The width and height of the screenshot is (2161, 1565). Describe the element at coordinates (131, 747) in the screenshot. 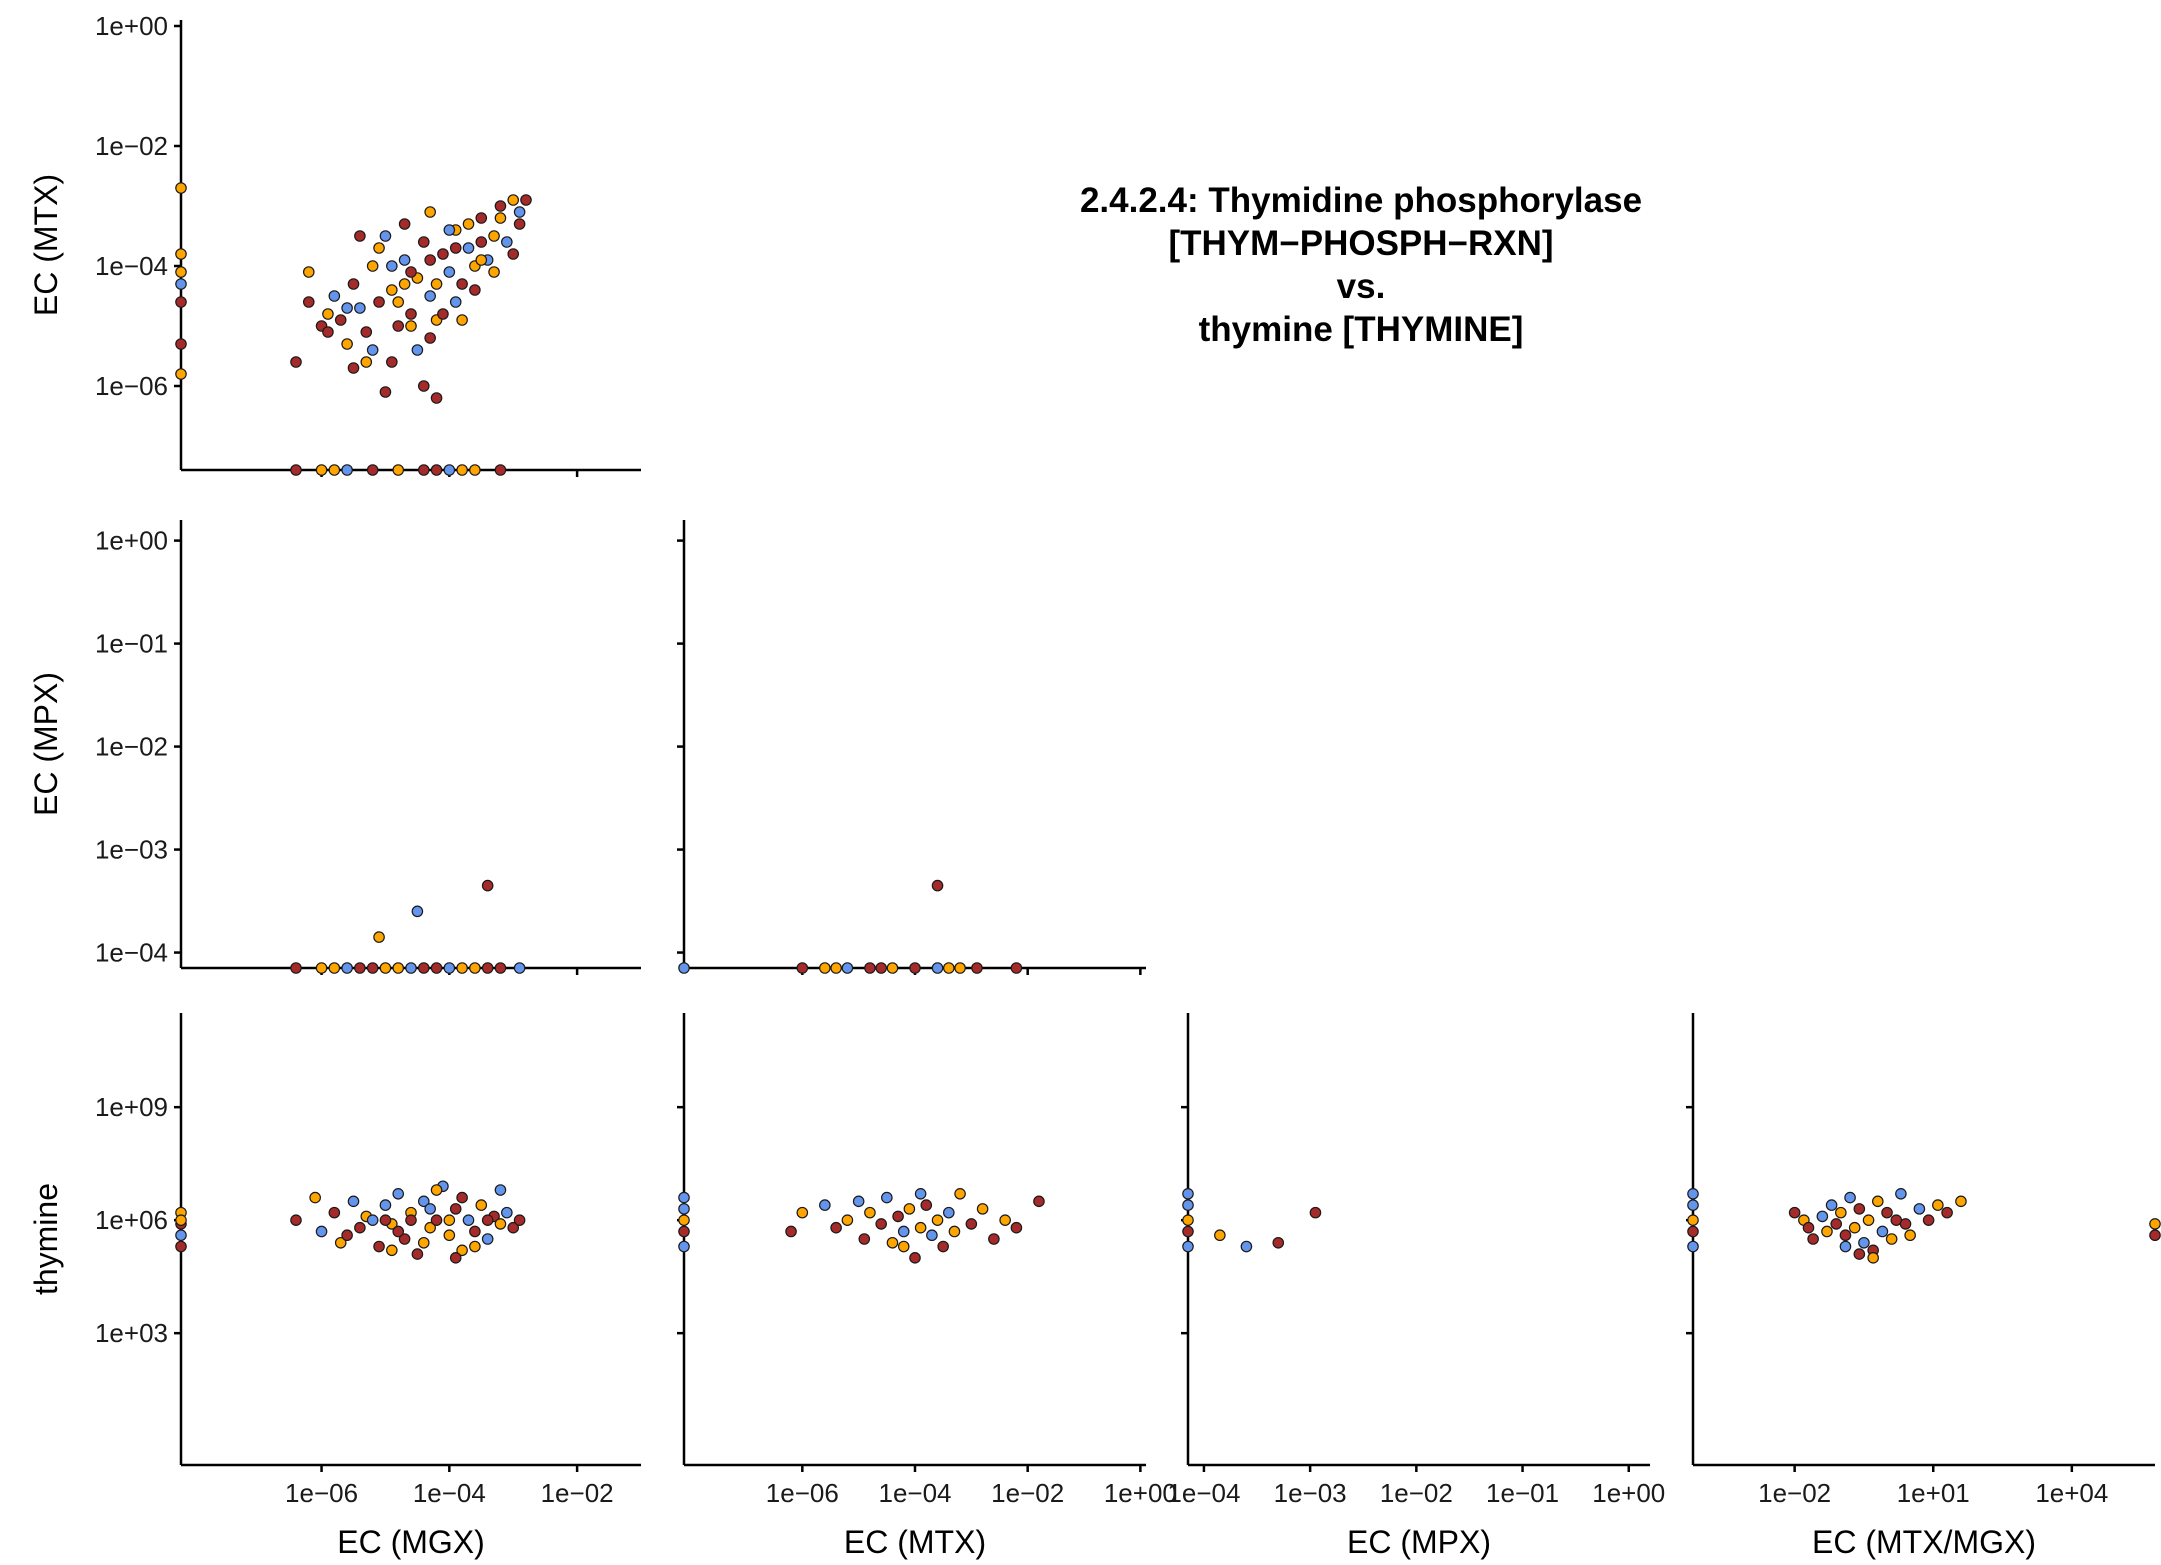

I see `y-tick-label: 1e−02` at that location.